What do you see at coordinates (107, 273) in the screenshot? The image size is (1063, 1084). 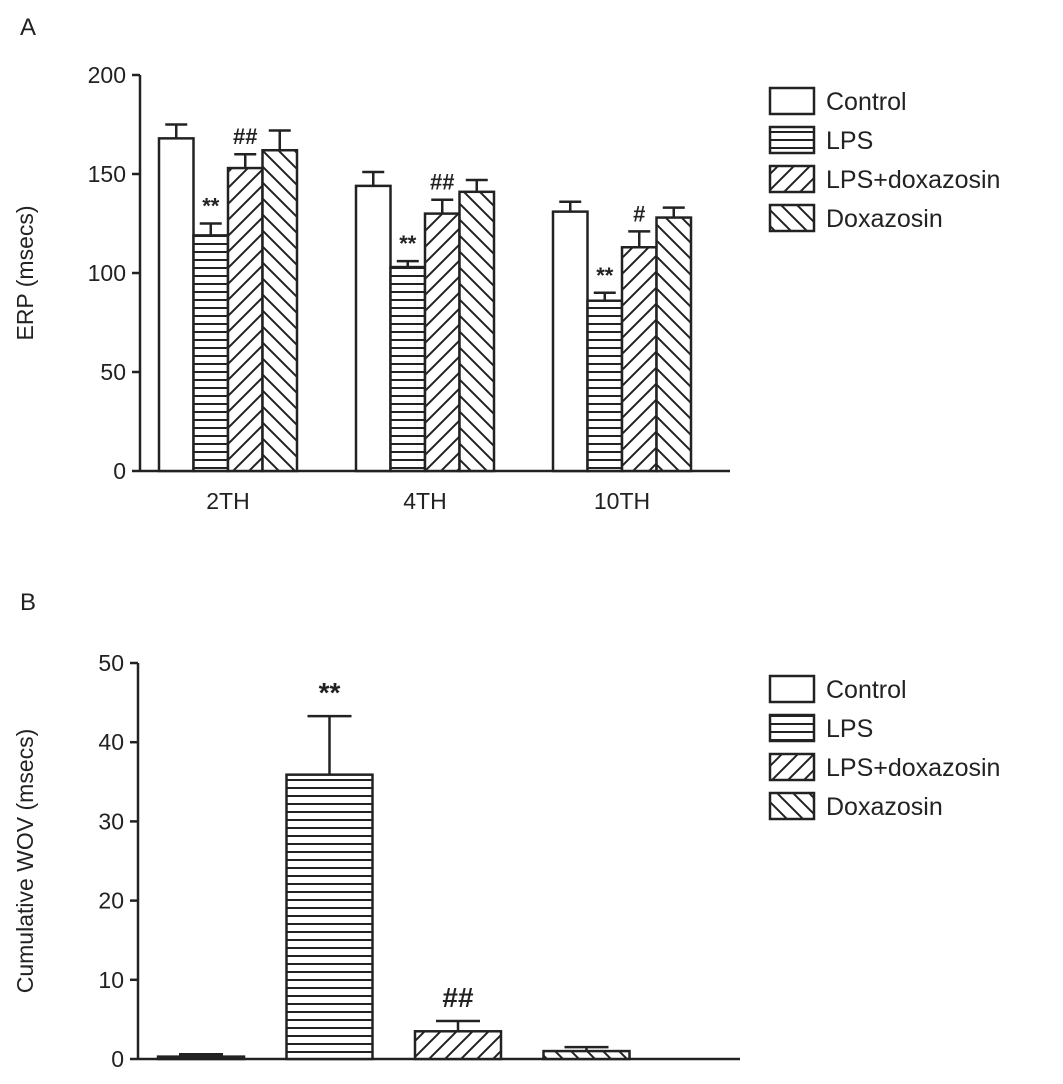 I see `y-tick-label: 100` at bounding box center [107, 273].